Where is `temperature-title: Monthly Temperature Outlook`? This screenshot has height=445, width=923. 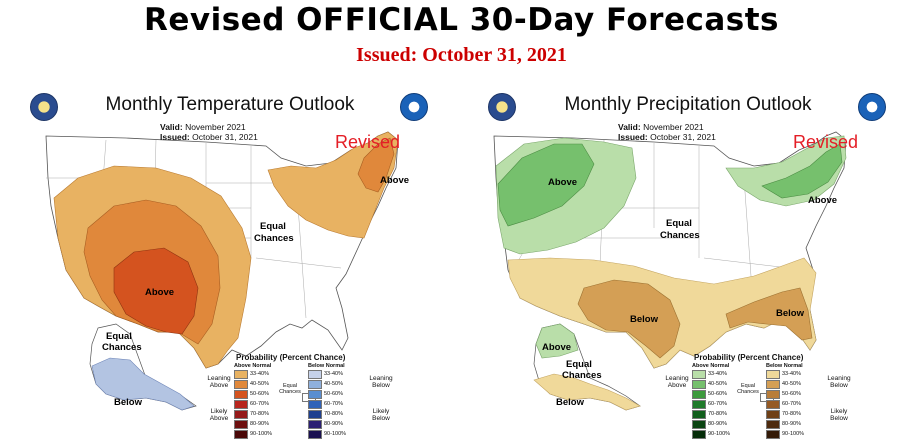 temperature-title: Monthly Temperature Outlook is located at coordinates (230, 104).